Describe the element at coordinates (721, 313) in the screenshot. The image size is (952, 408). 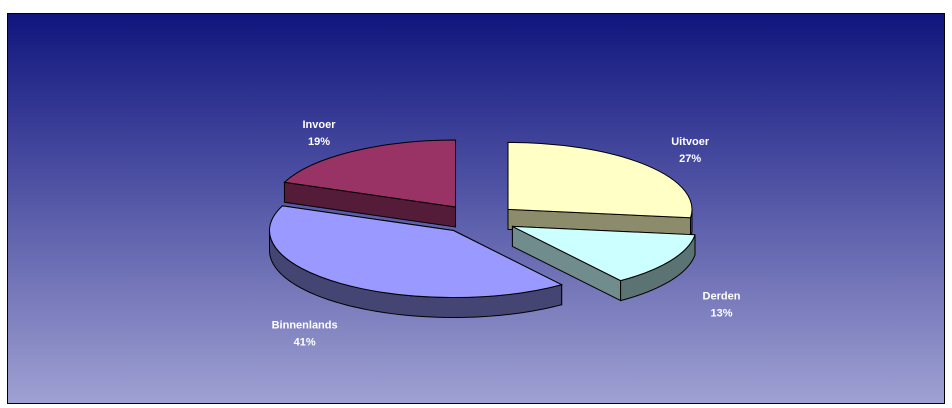
I see `data-label-percent: 13%` at that location.